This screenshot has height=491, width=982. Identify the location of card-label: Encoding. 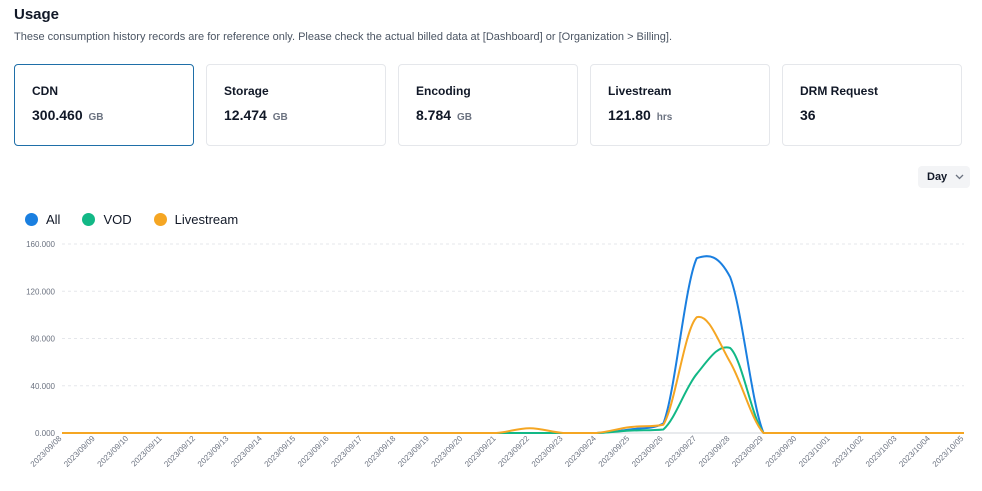
(443, 91).